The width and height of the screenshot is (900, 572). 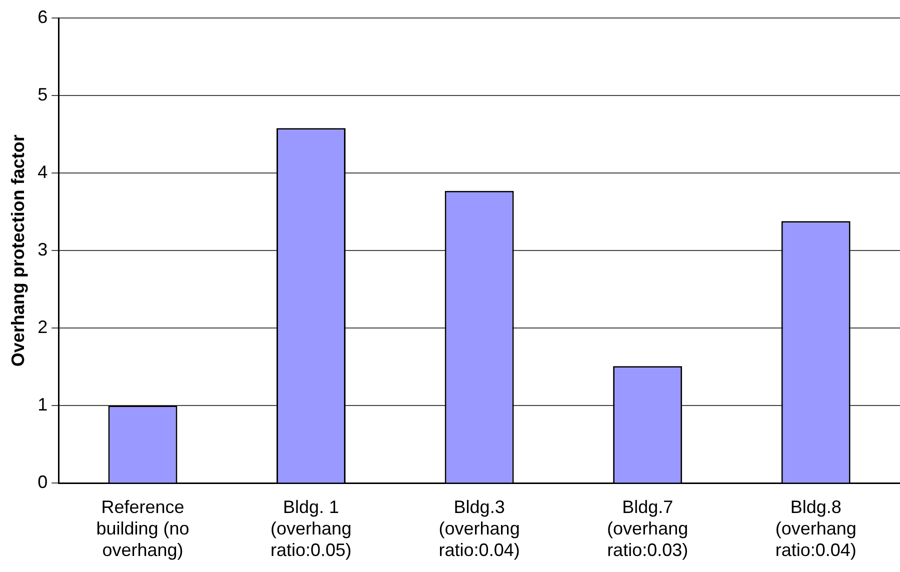 What do you see at coordinates (43, 327) in the screenshot?
I see `y-tick-label: 2` at bounding box center [43, 327].